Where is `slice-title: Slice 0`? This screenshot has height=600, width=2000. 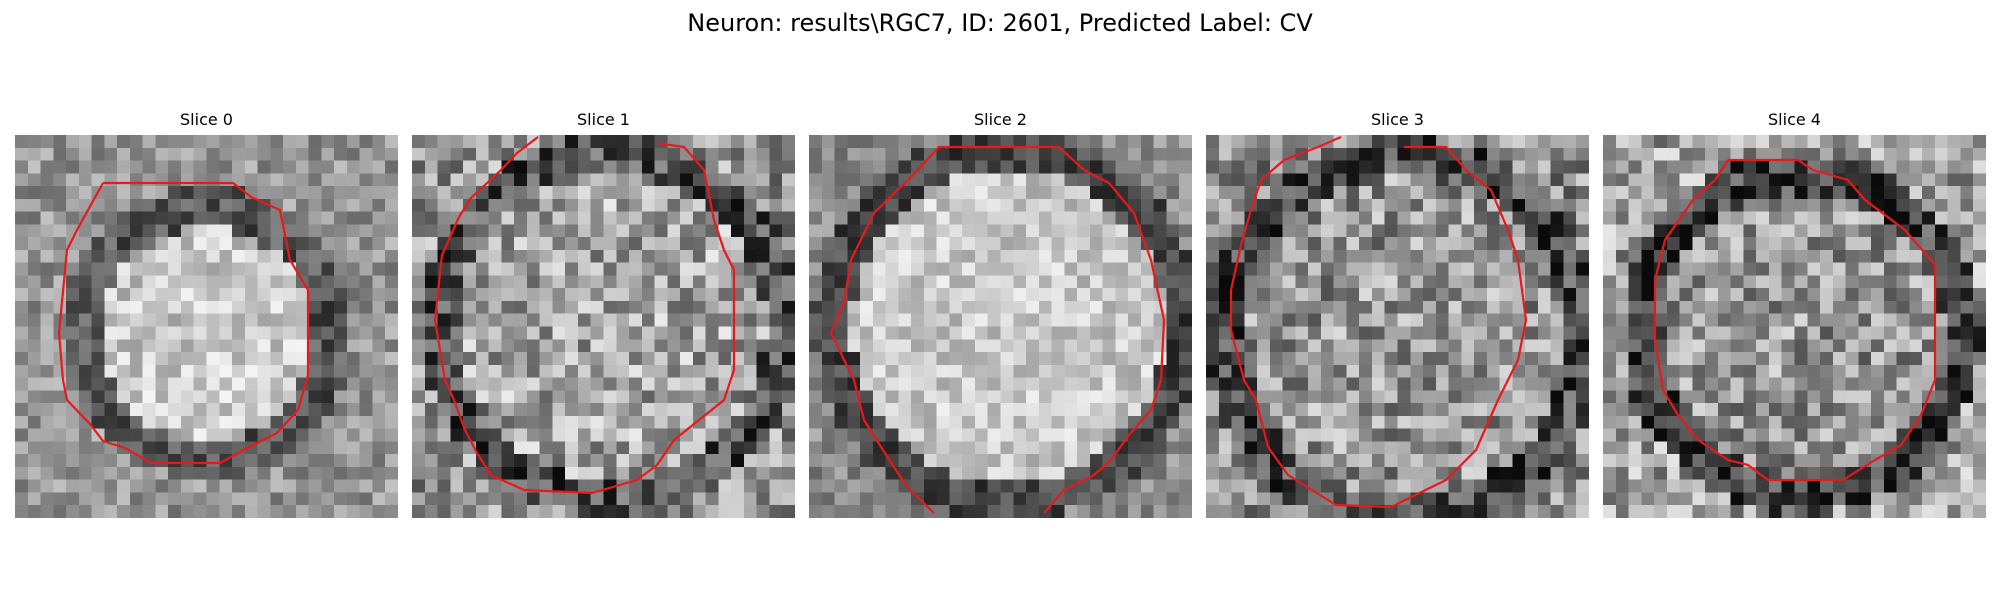 slice-title: Slice 0 is located at coordinates (206, 119).